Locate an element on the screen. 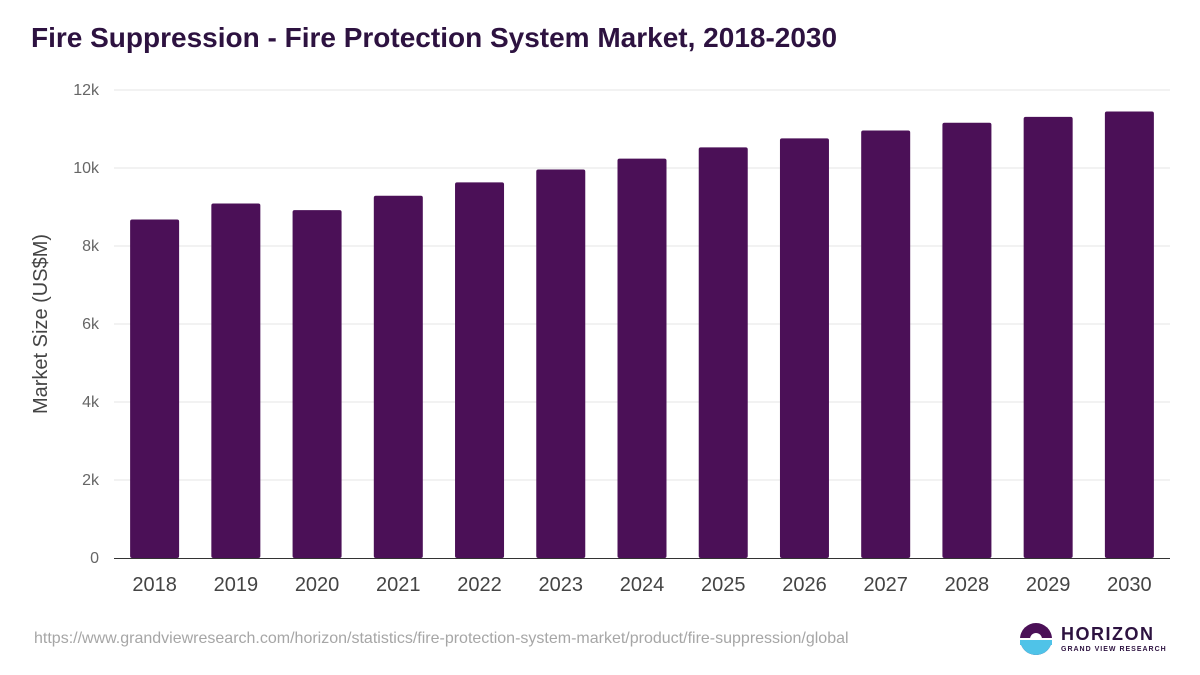  bar-2028 is located at coordinates (967, 340).